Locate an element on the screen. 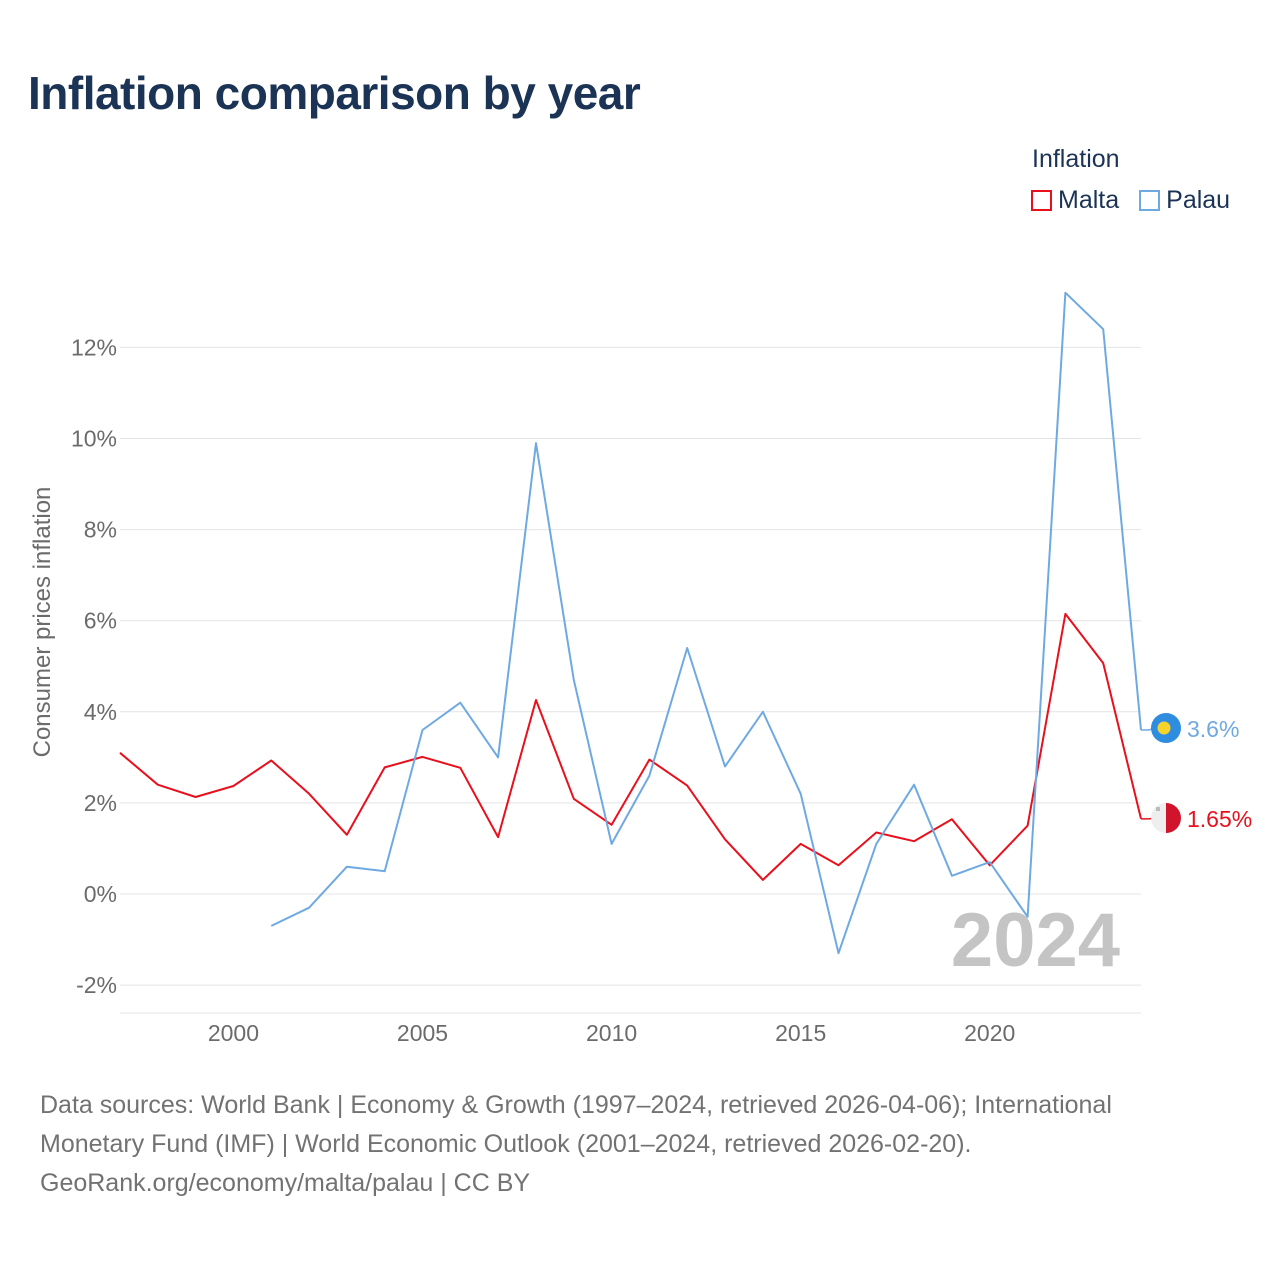 Image resolution: width=1280 pixels, height=1280 pixels. x-tick-label: 2010 is located at coordinates (611, 1033).